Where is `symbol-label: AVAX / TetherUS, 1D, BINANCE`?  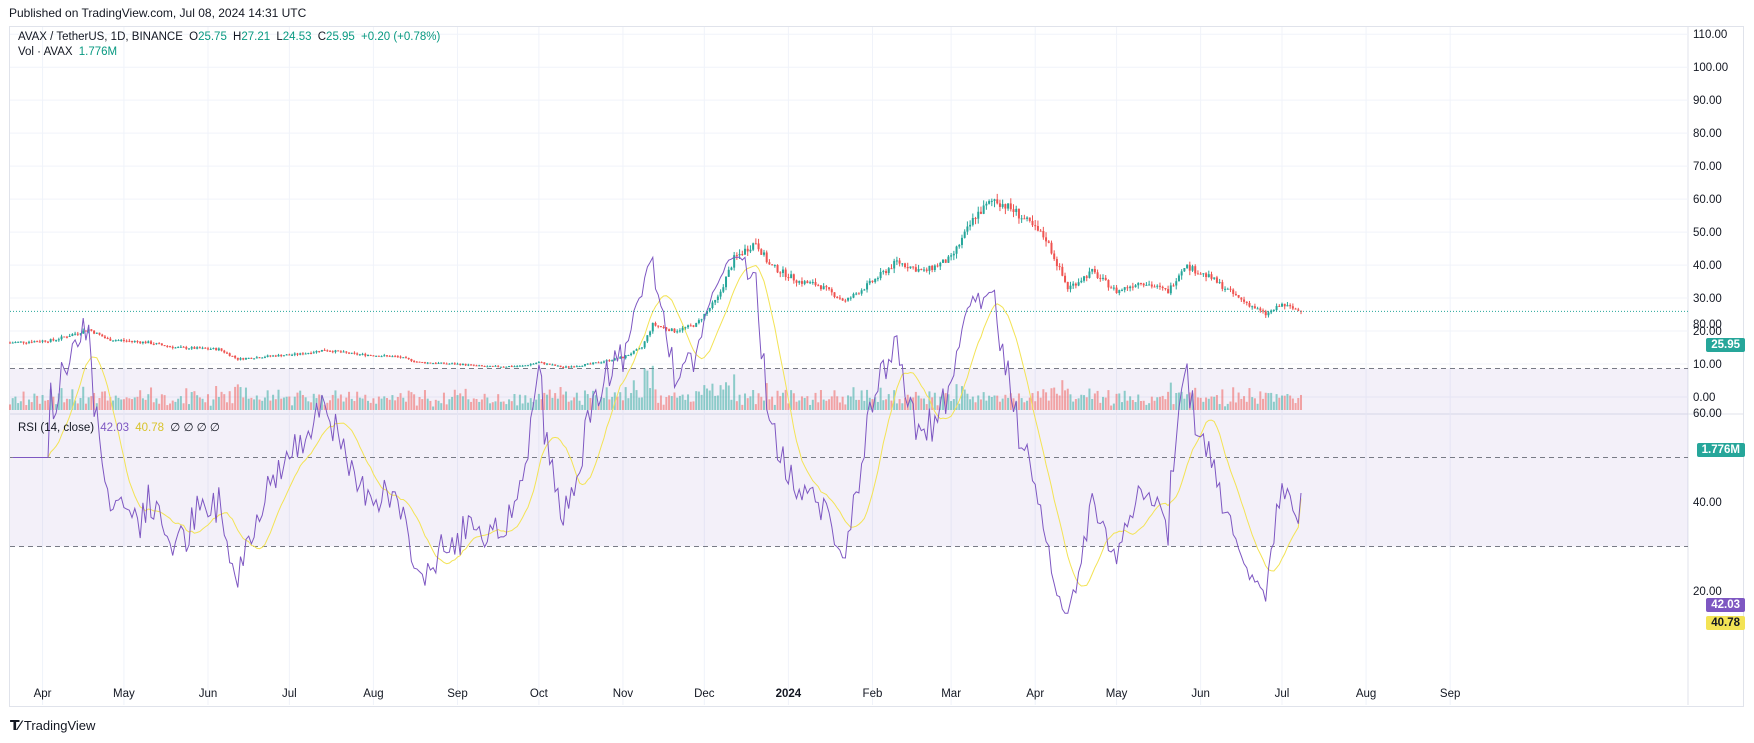 symbol-label: AVAX / TetherUS, 1D, BINANCE is located at coordinates (100, 37).